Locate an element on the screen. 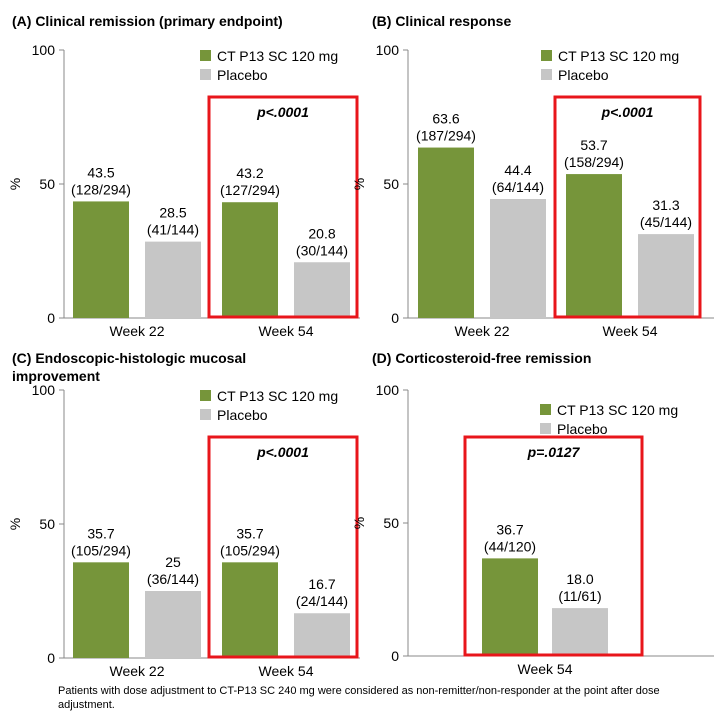  data-label-value: 20.8 is located at coordinates (321, 233).